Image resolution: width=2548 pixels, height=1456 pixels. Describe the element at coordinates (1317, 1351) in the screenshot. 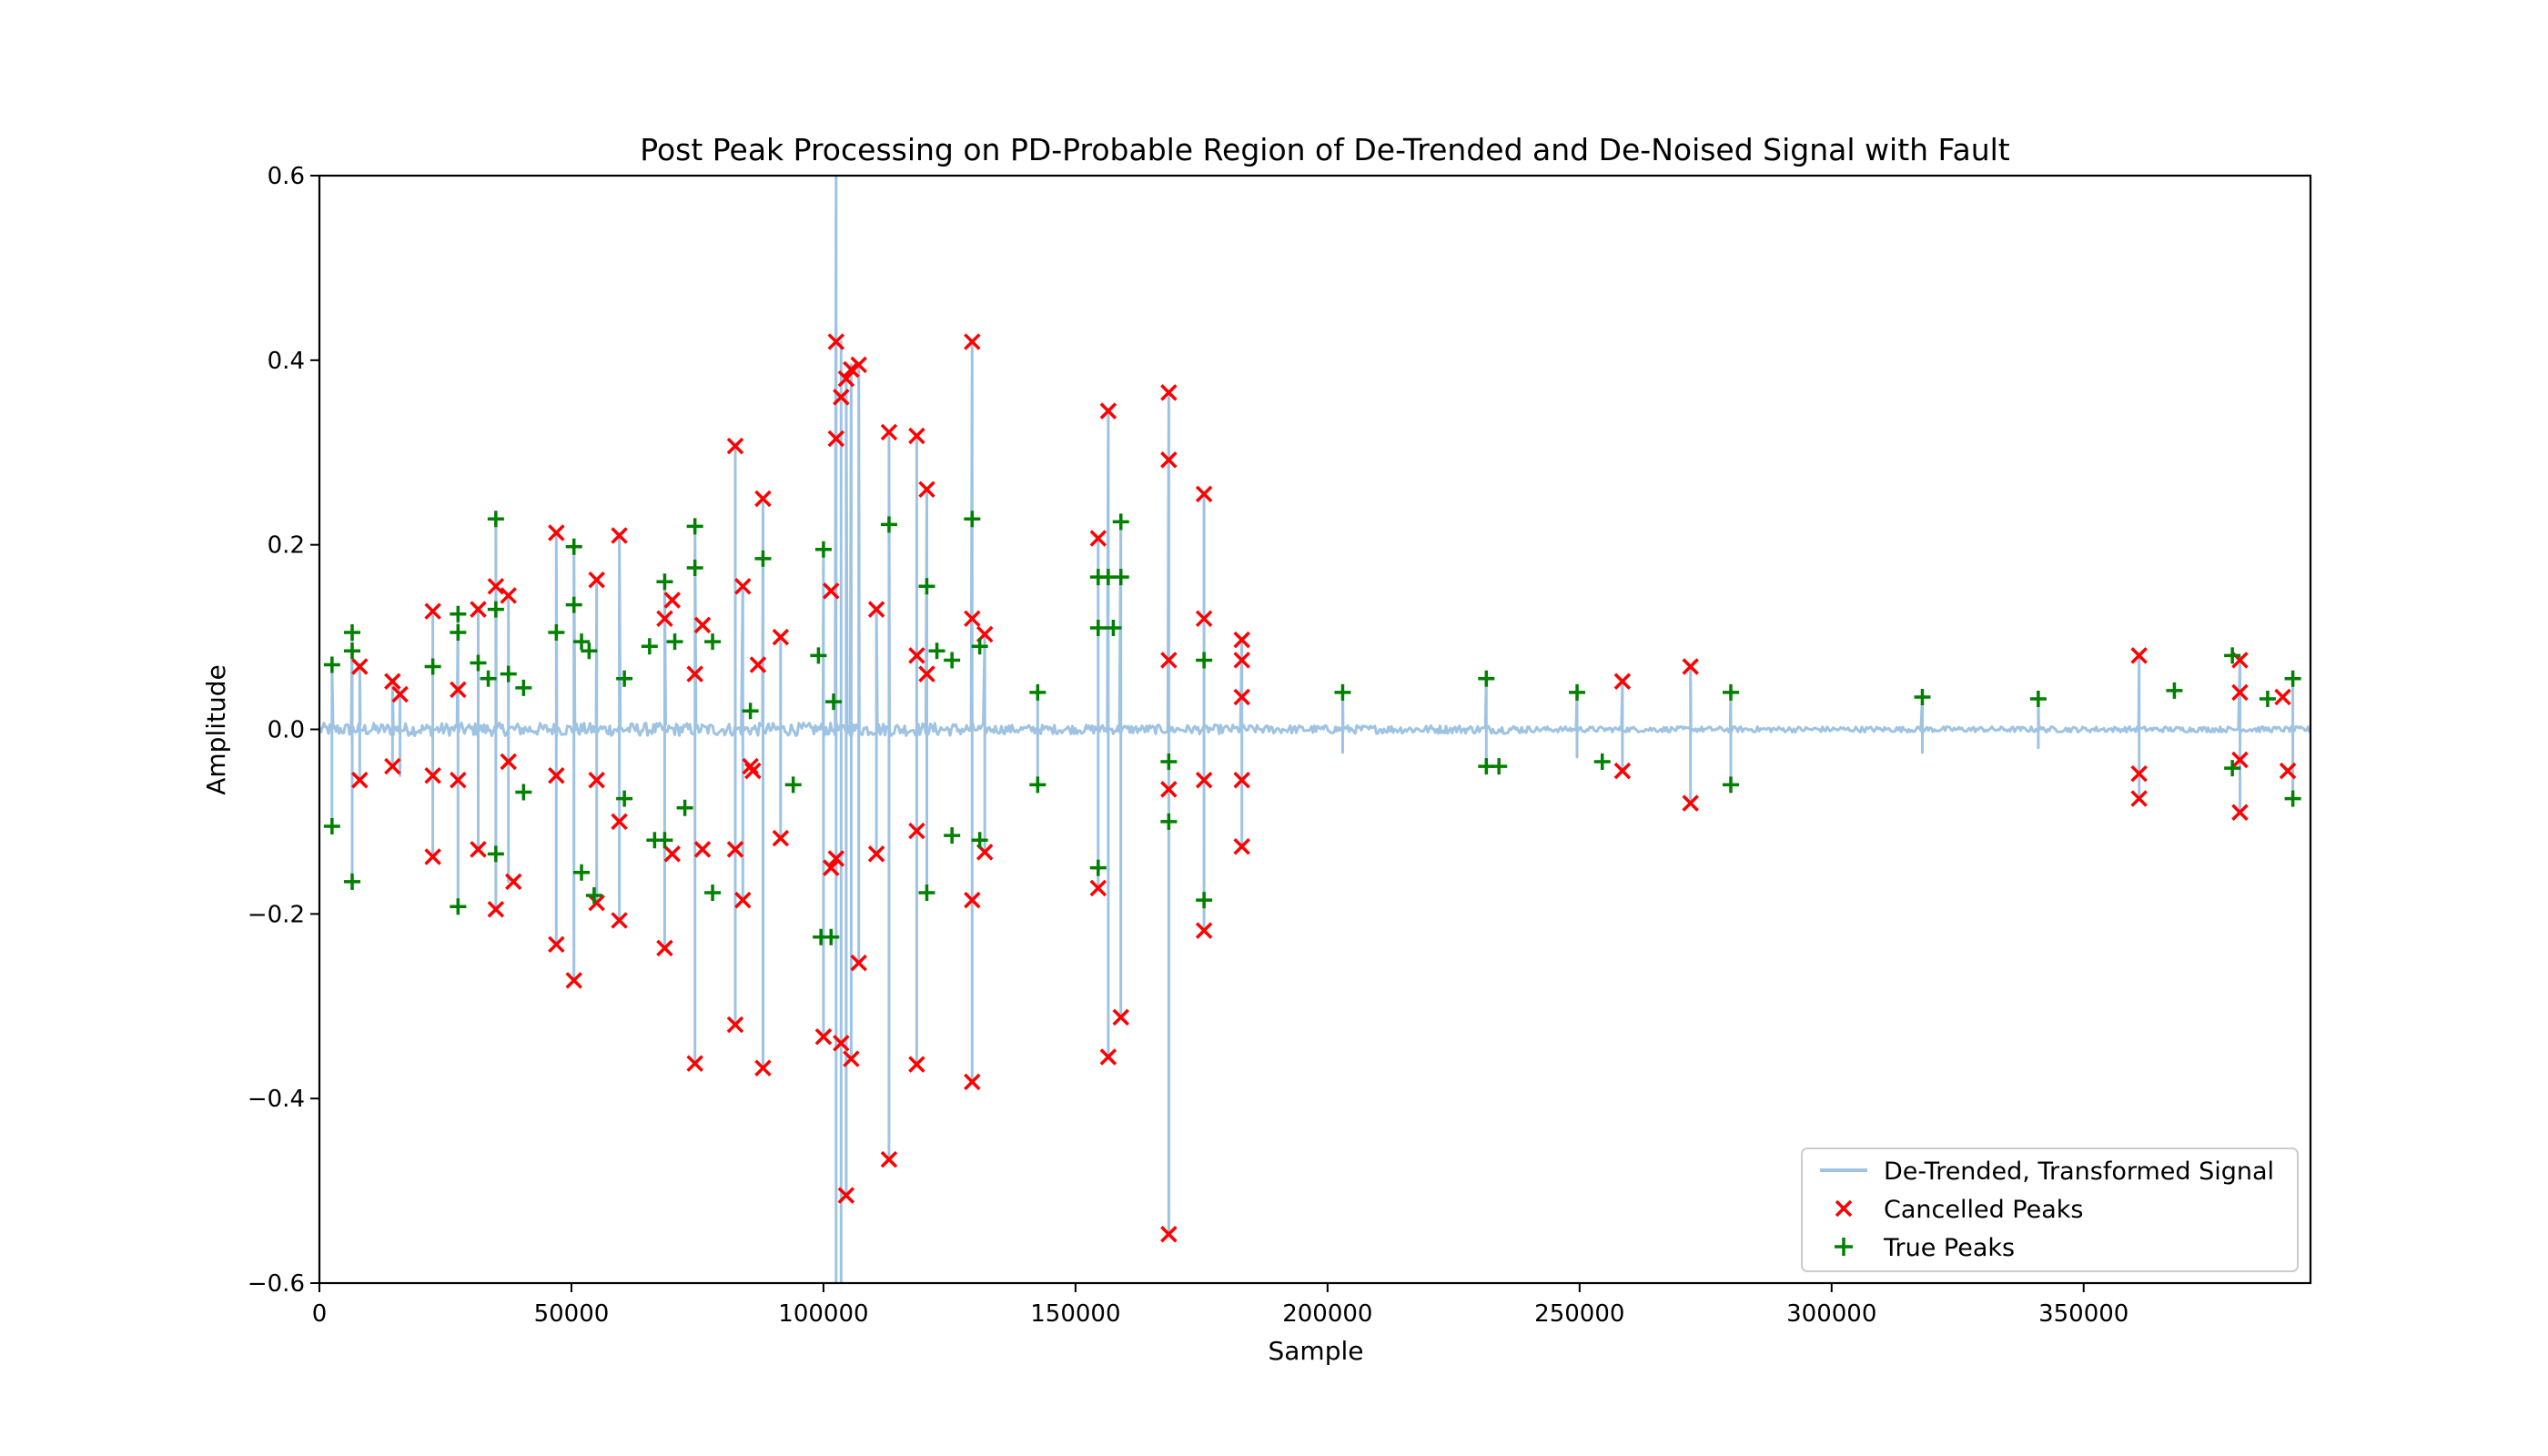

I see `x-axis-label: Sample` at that location.